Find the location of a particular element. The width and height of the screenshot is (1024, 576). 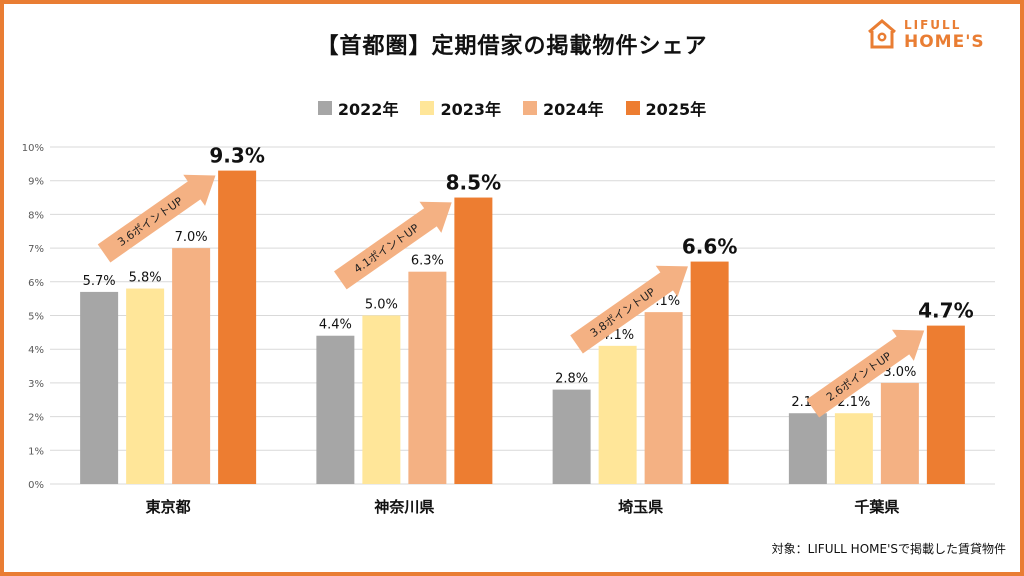

bar-value-label: 5.0% is located at coordinates (381, 305).